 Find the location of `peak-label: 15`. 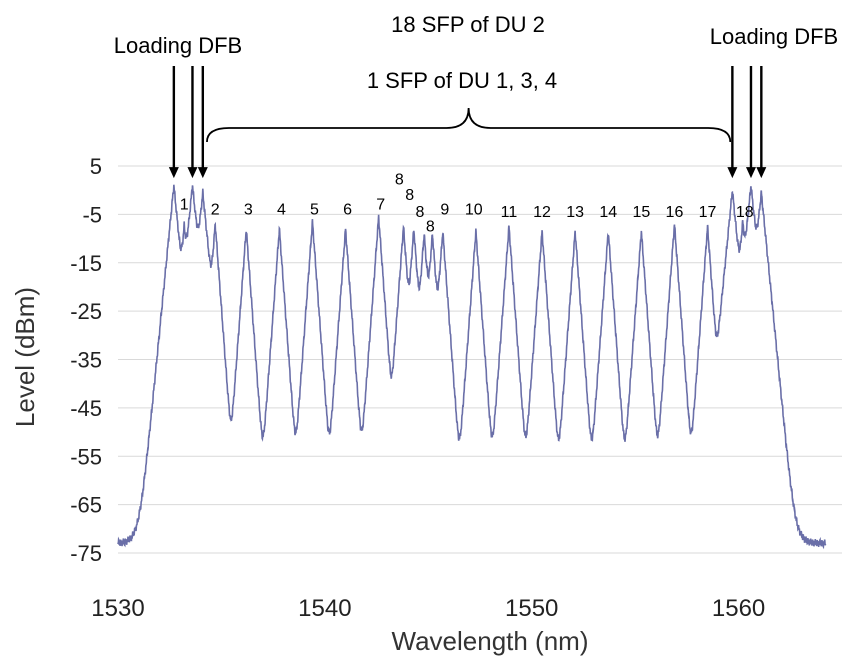

peak-label: 15 is located at coordinates (641, 212).